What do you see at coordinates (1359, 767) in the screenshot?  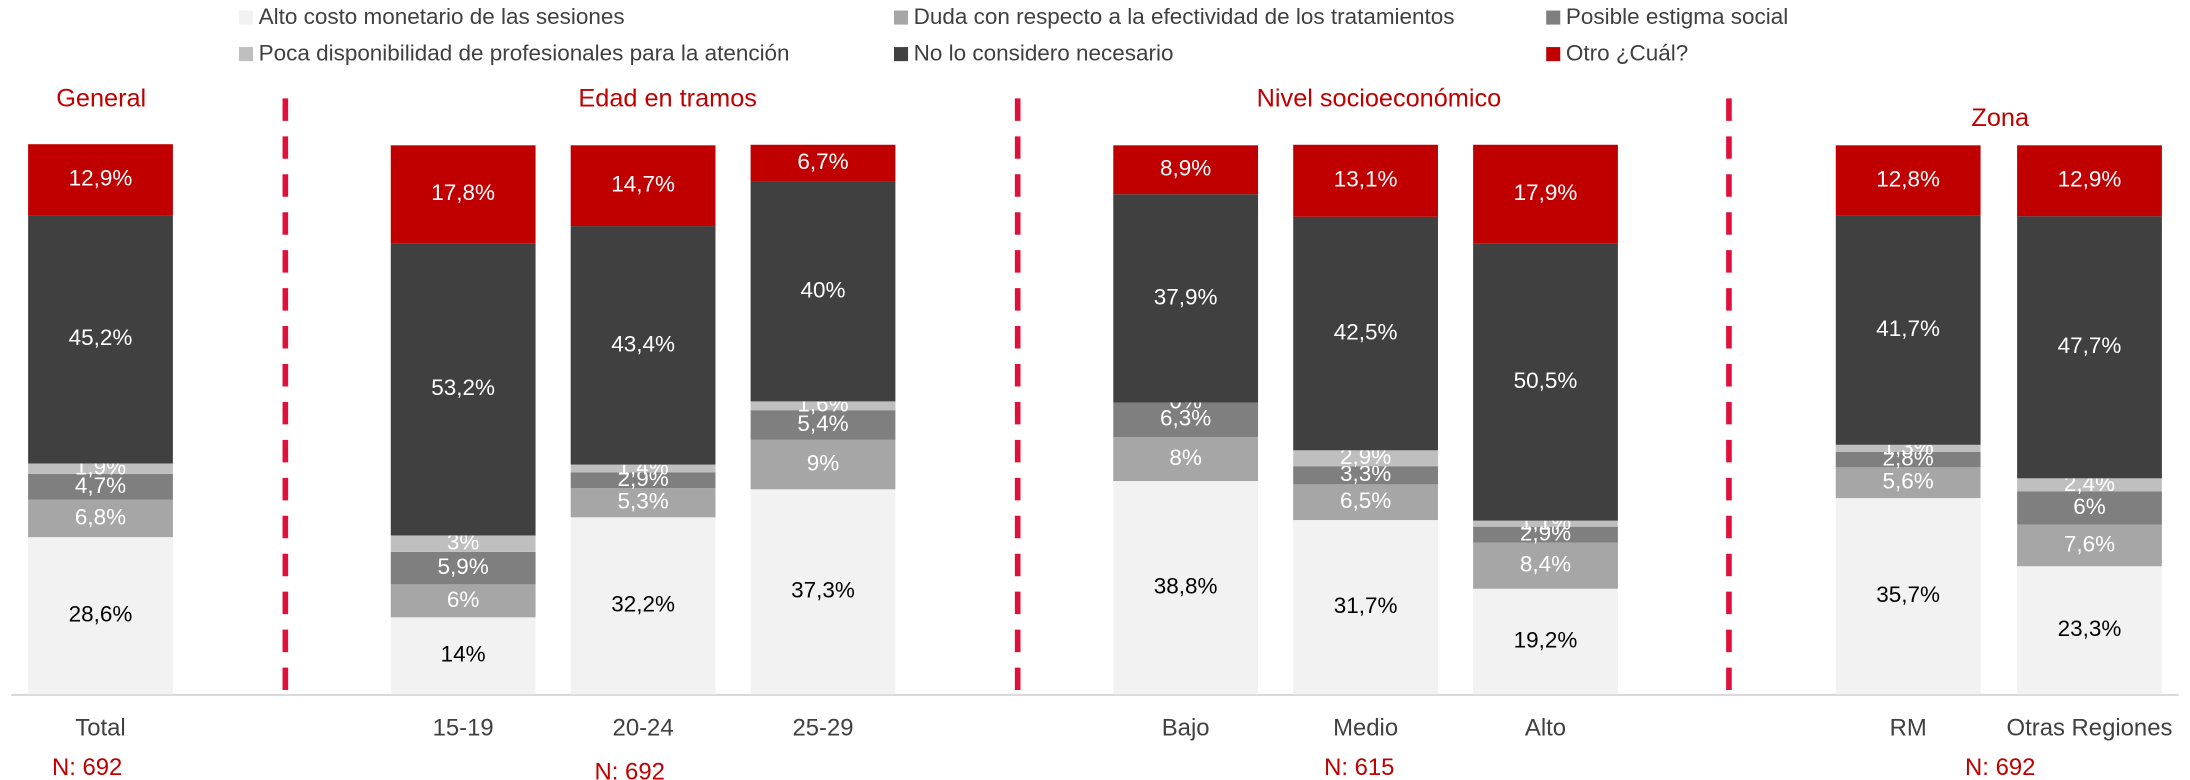 I see `group-n-label: N: 615` at bounding box center [1359, 767].